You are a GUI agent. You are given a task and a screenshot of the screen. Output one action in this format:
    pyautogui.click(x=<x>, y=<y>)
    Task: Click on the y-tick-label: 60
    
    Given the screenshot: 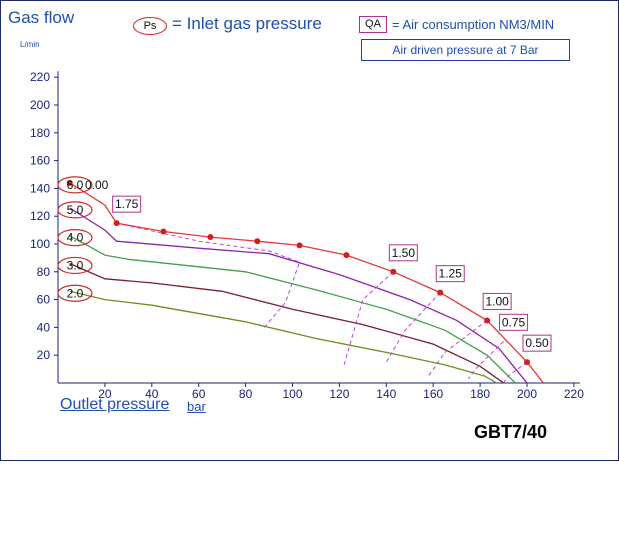 What is the action you would take?
    pyautogui.click(x=44, y=300)
    